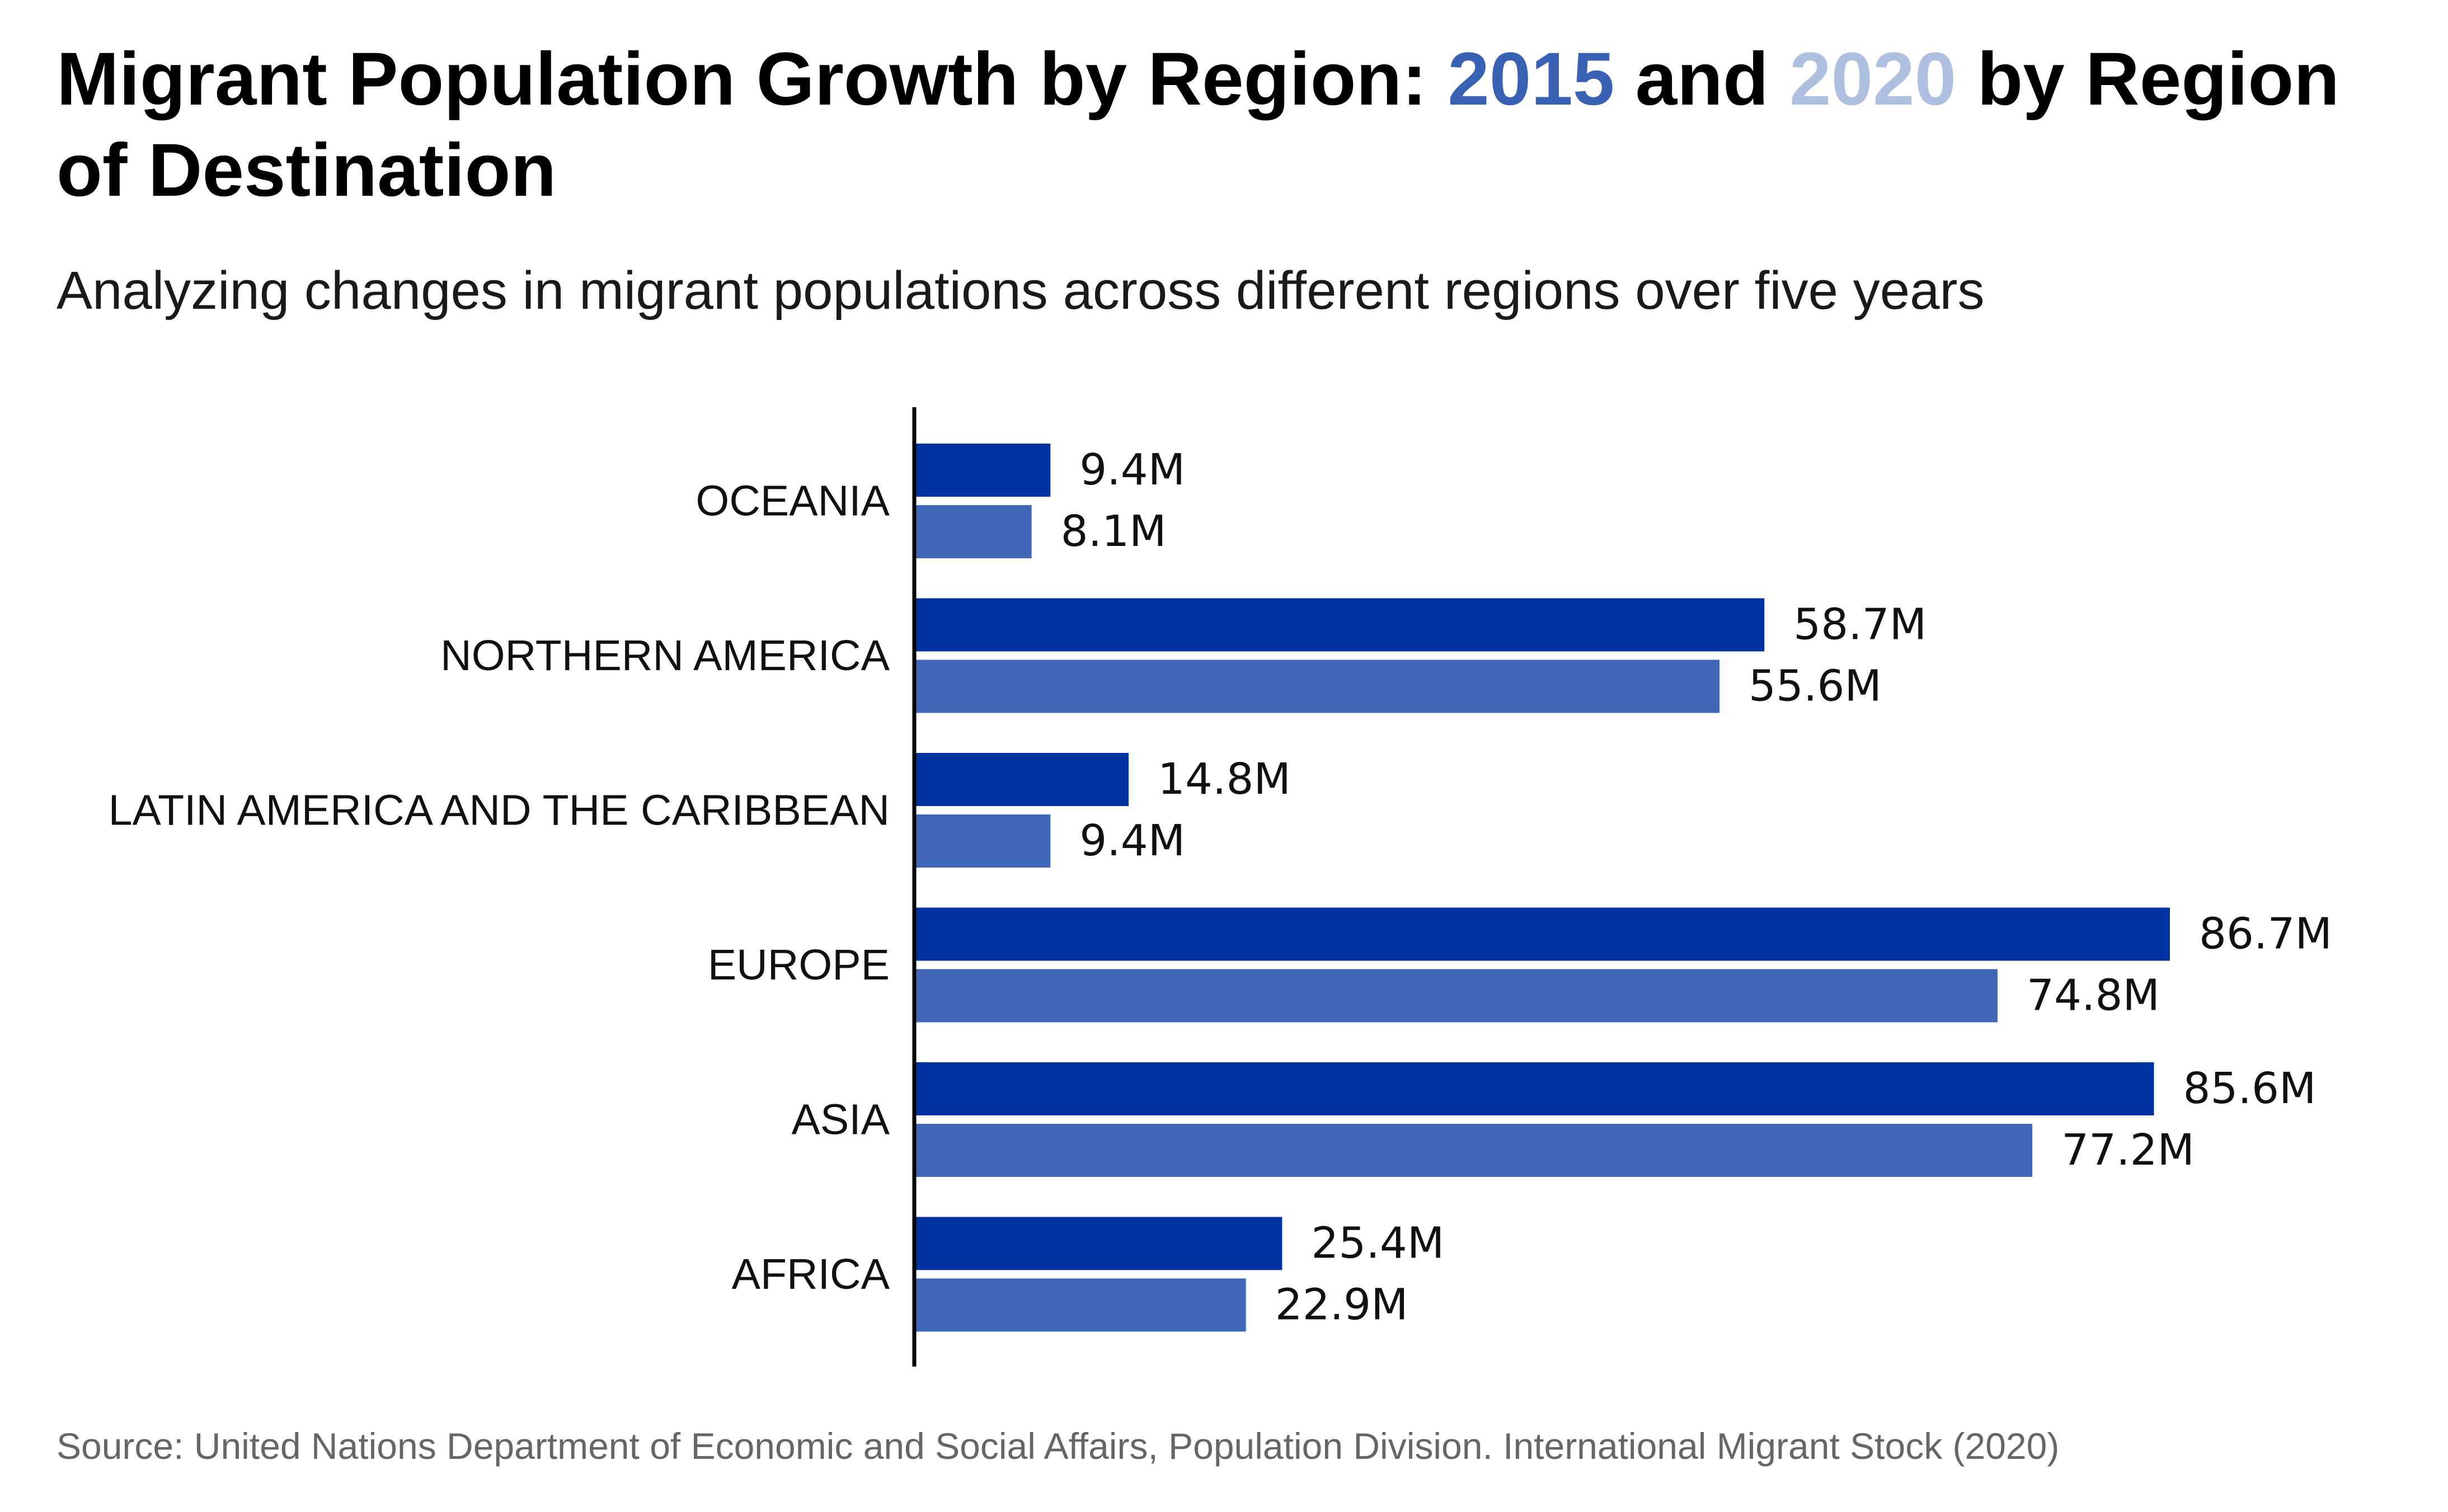 The height and width of the screenshot is (1512, 2448). I want to click on data-label: 55.6M, so click(1815, 687).